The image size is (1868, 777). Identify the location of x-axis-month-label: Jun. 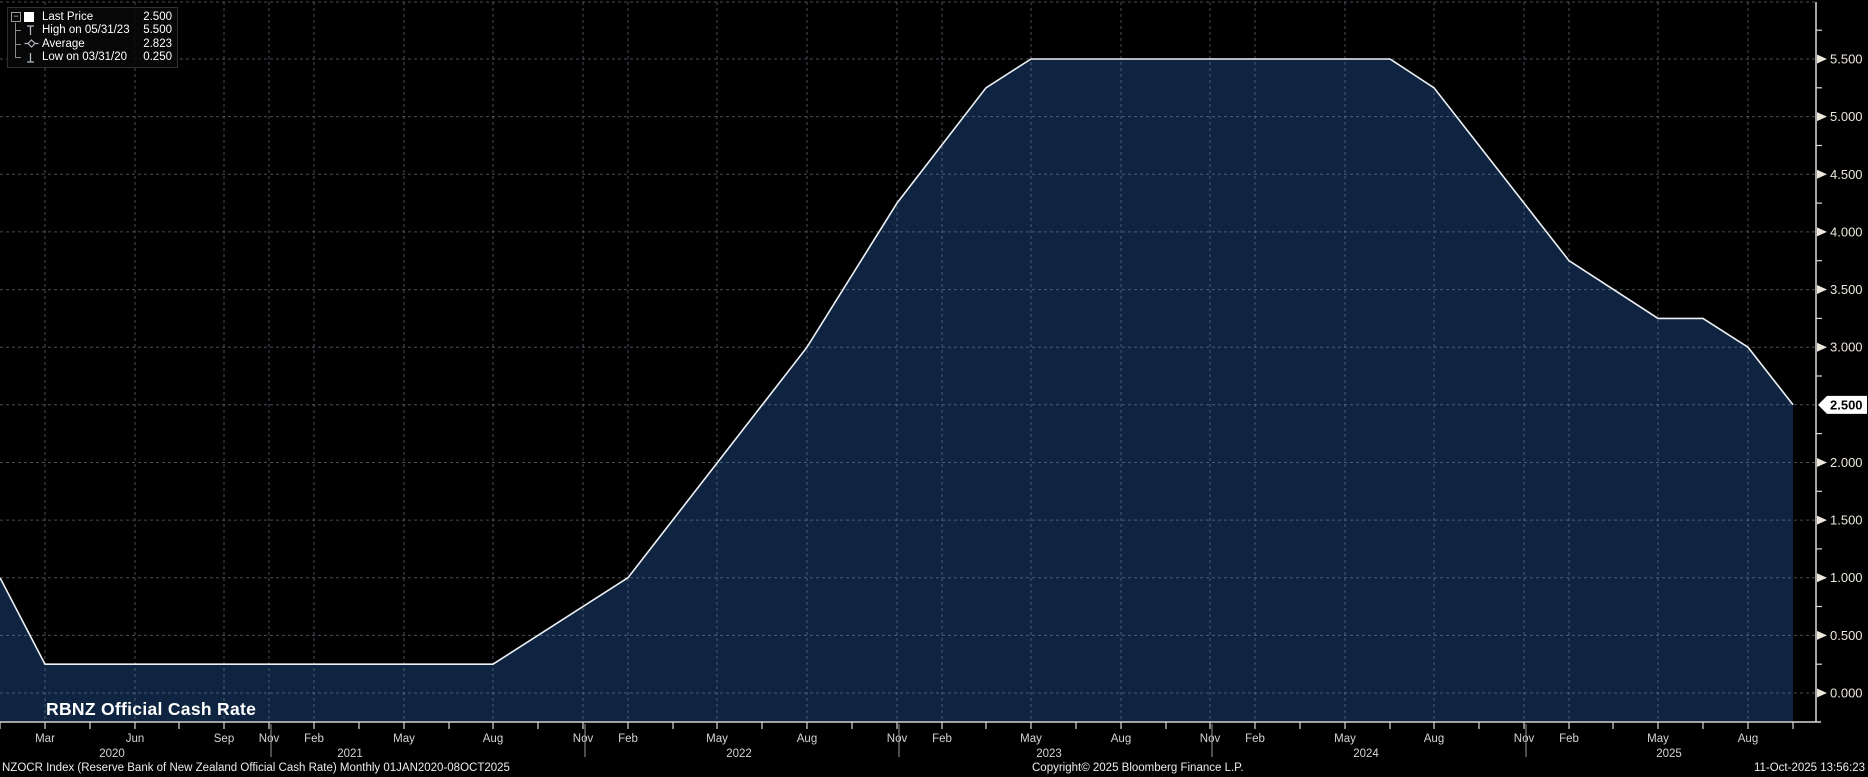
(135, 739).